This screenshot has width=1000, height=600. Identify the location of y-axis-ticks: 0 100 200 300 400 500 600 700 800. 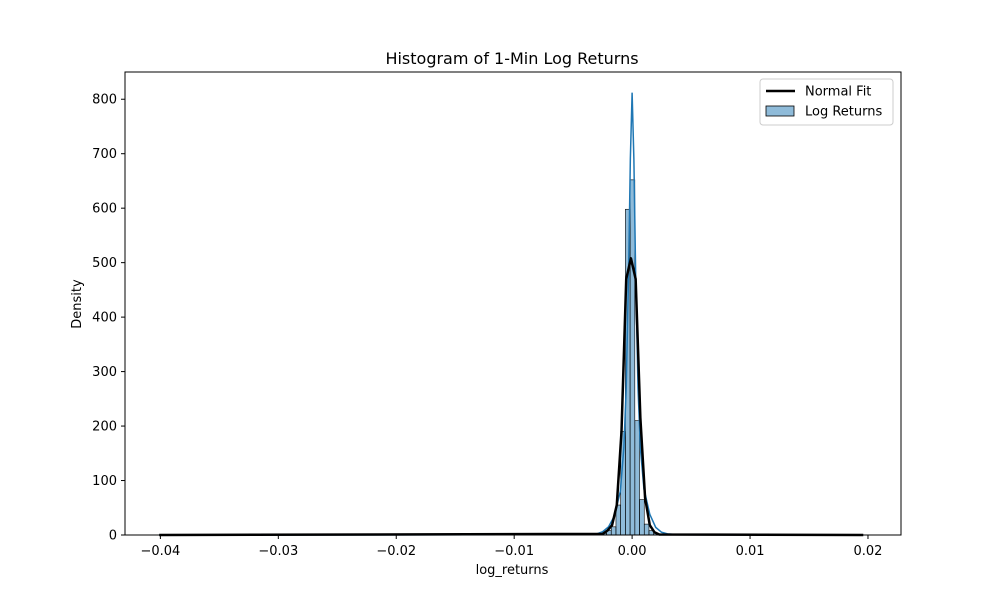
(108, 318).